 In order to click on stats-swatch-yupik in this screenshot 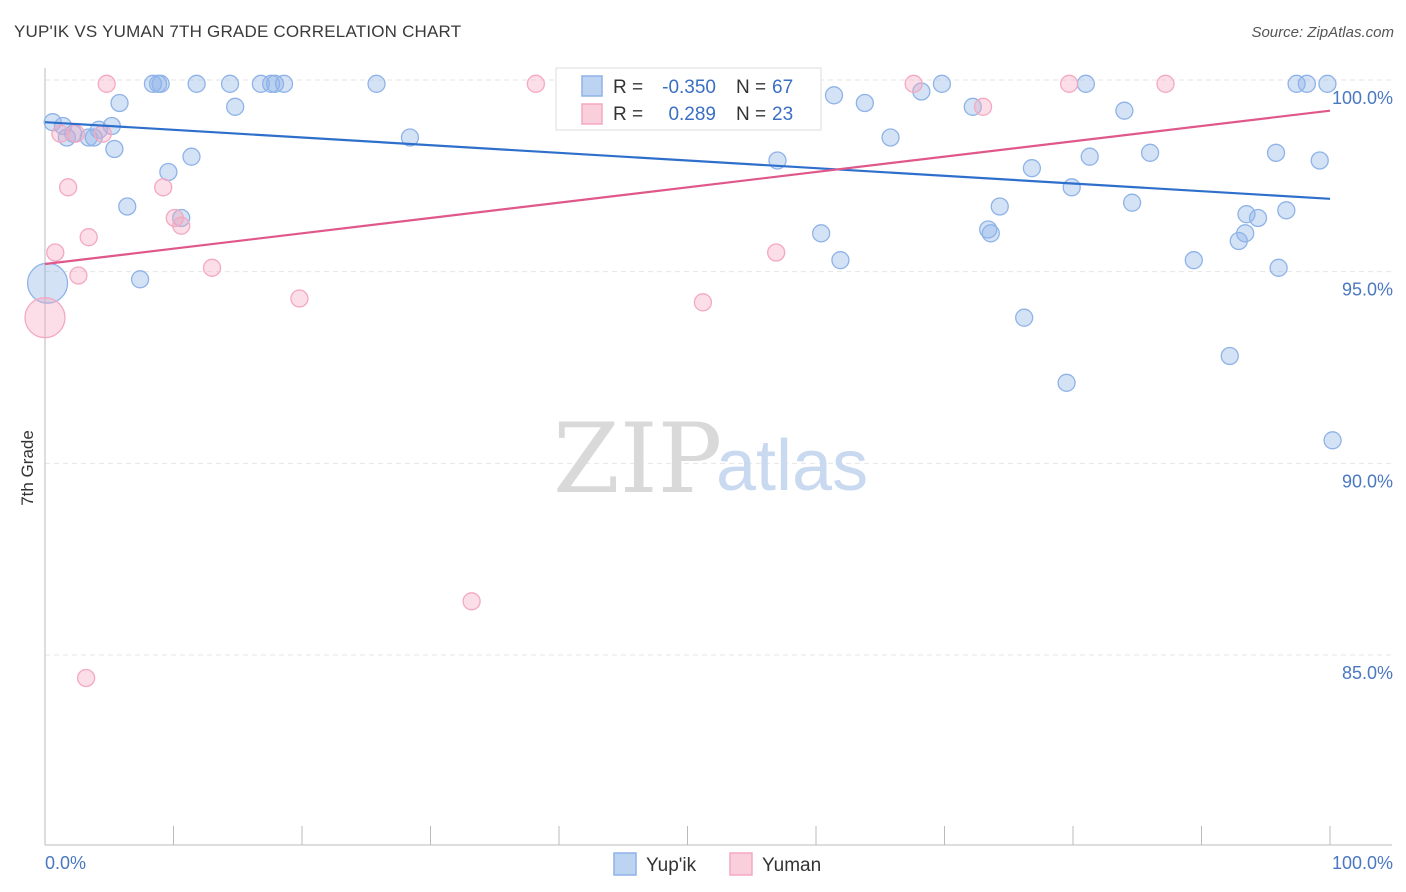, I will do `click(592, 86)`.